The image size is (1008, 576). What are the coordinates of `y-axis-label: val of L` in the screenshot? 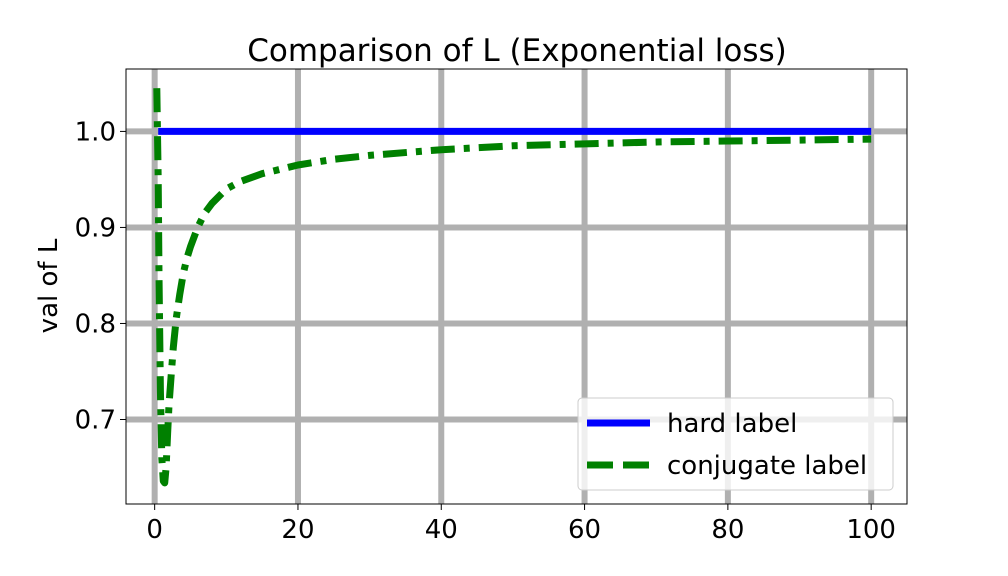 It's located at (49, 285).